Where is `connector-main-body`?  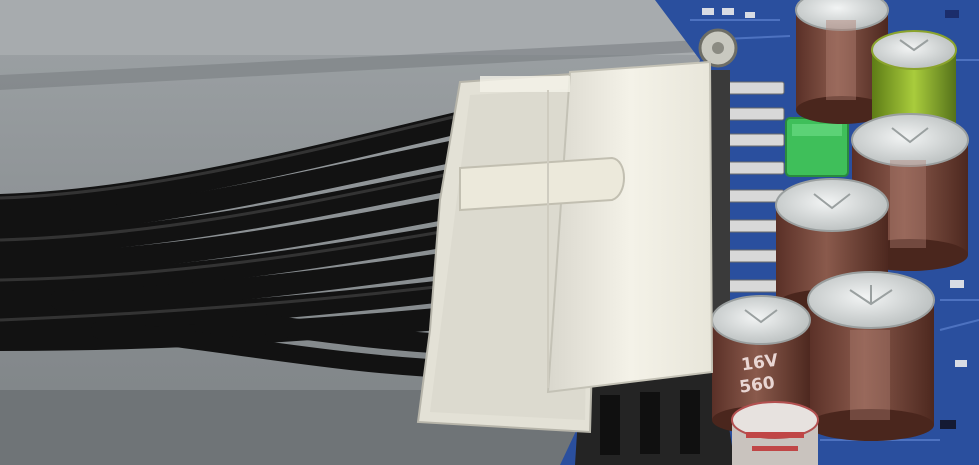 connector-main-body is located at coordinates (630, 227).